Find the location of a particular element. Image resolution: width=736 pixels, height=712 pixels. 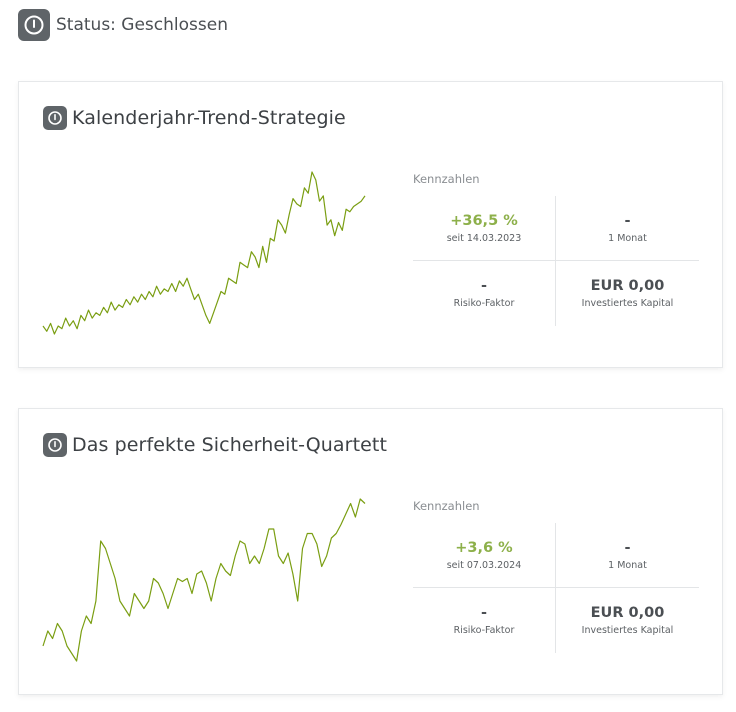

kpi-performance: +36,5 % seit 14.03.2023 is located at coordinates (484, 228).